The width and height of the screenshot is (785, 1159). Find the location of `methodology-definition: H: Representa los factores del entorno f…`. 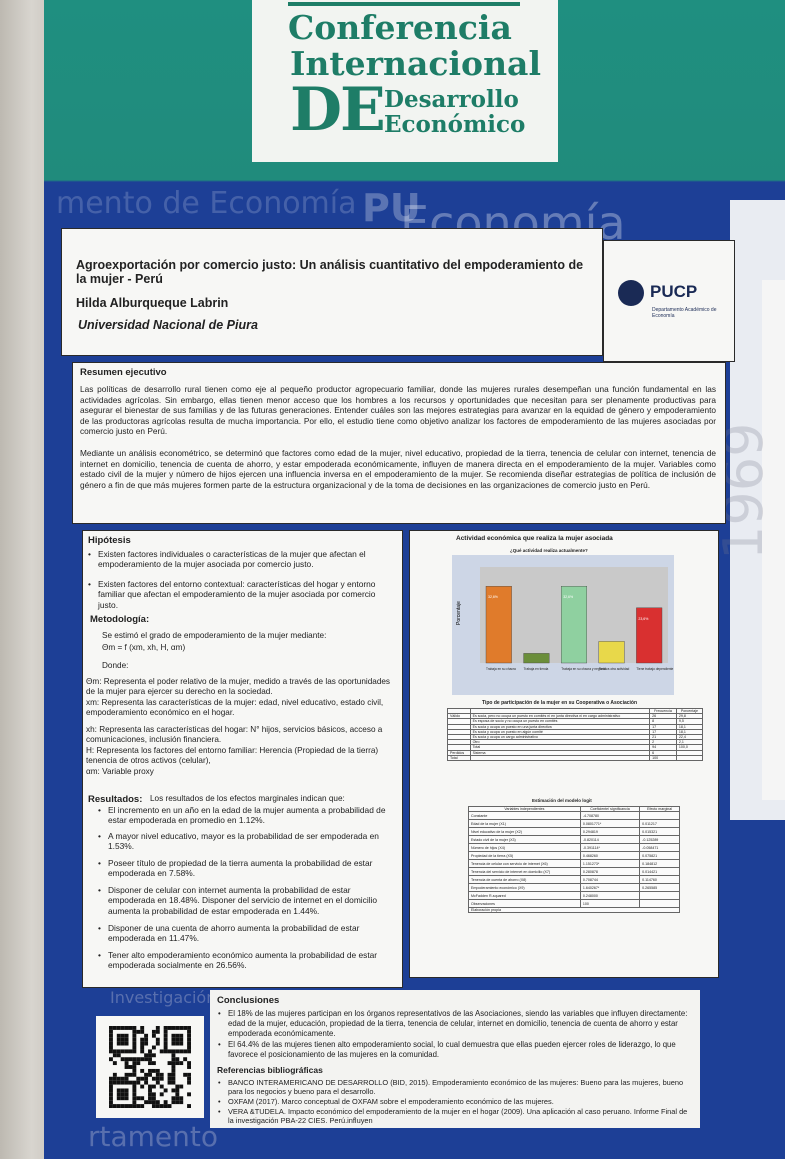

methodology-definition: H: Representa los factores del entorno f… is located at coordinates (232, 756).